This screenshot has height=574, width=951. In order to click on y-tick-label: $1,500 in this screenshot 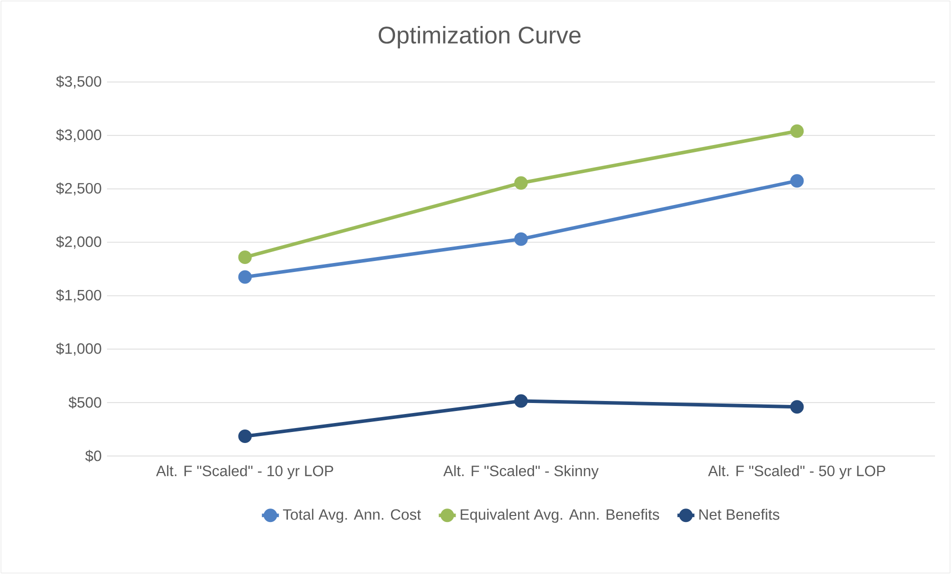, I will do `click(79, 295)`.